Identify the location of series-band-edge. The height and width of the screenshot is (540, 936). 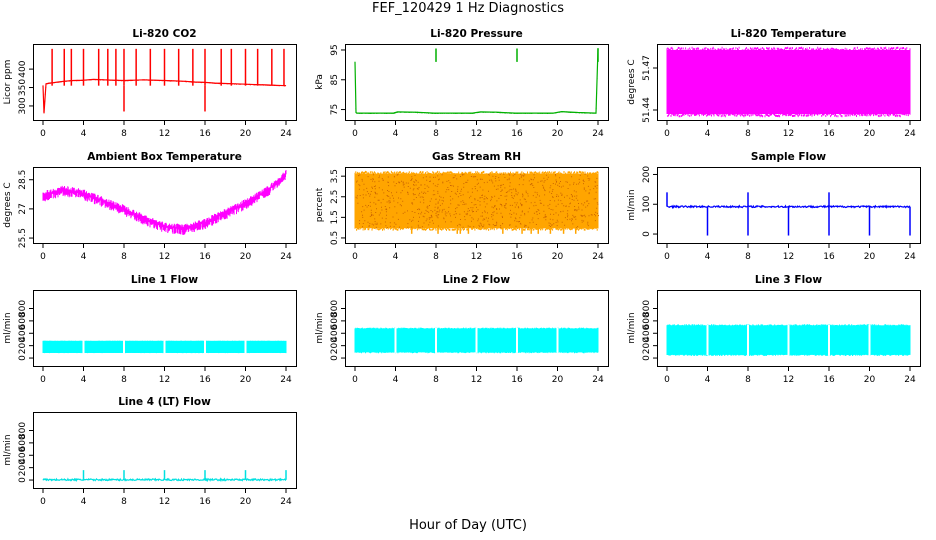
(788, 82).